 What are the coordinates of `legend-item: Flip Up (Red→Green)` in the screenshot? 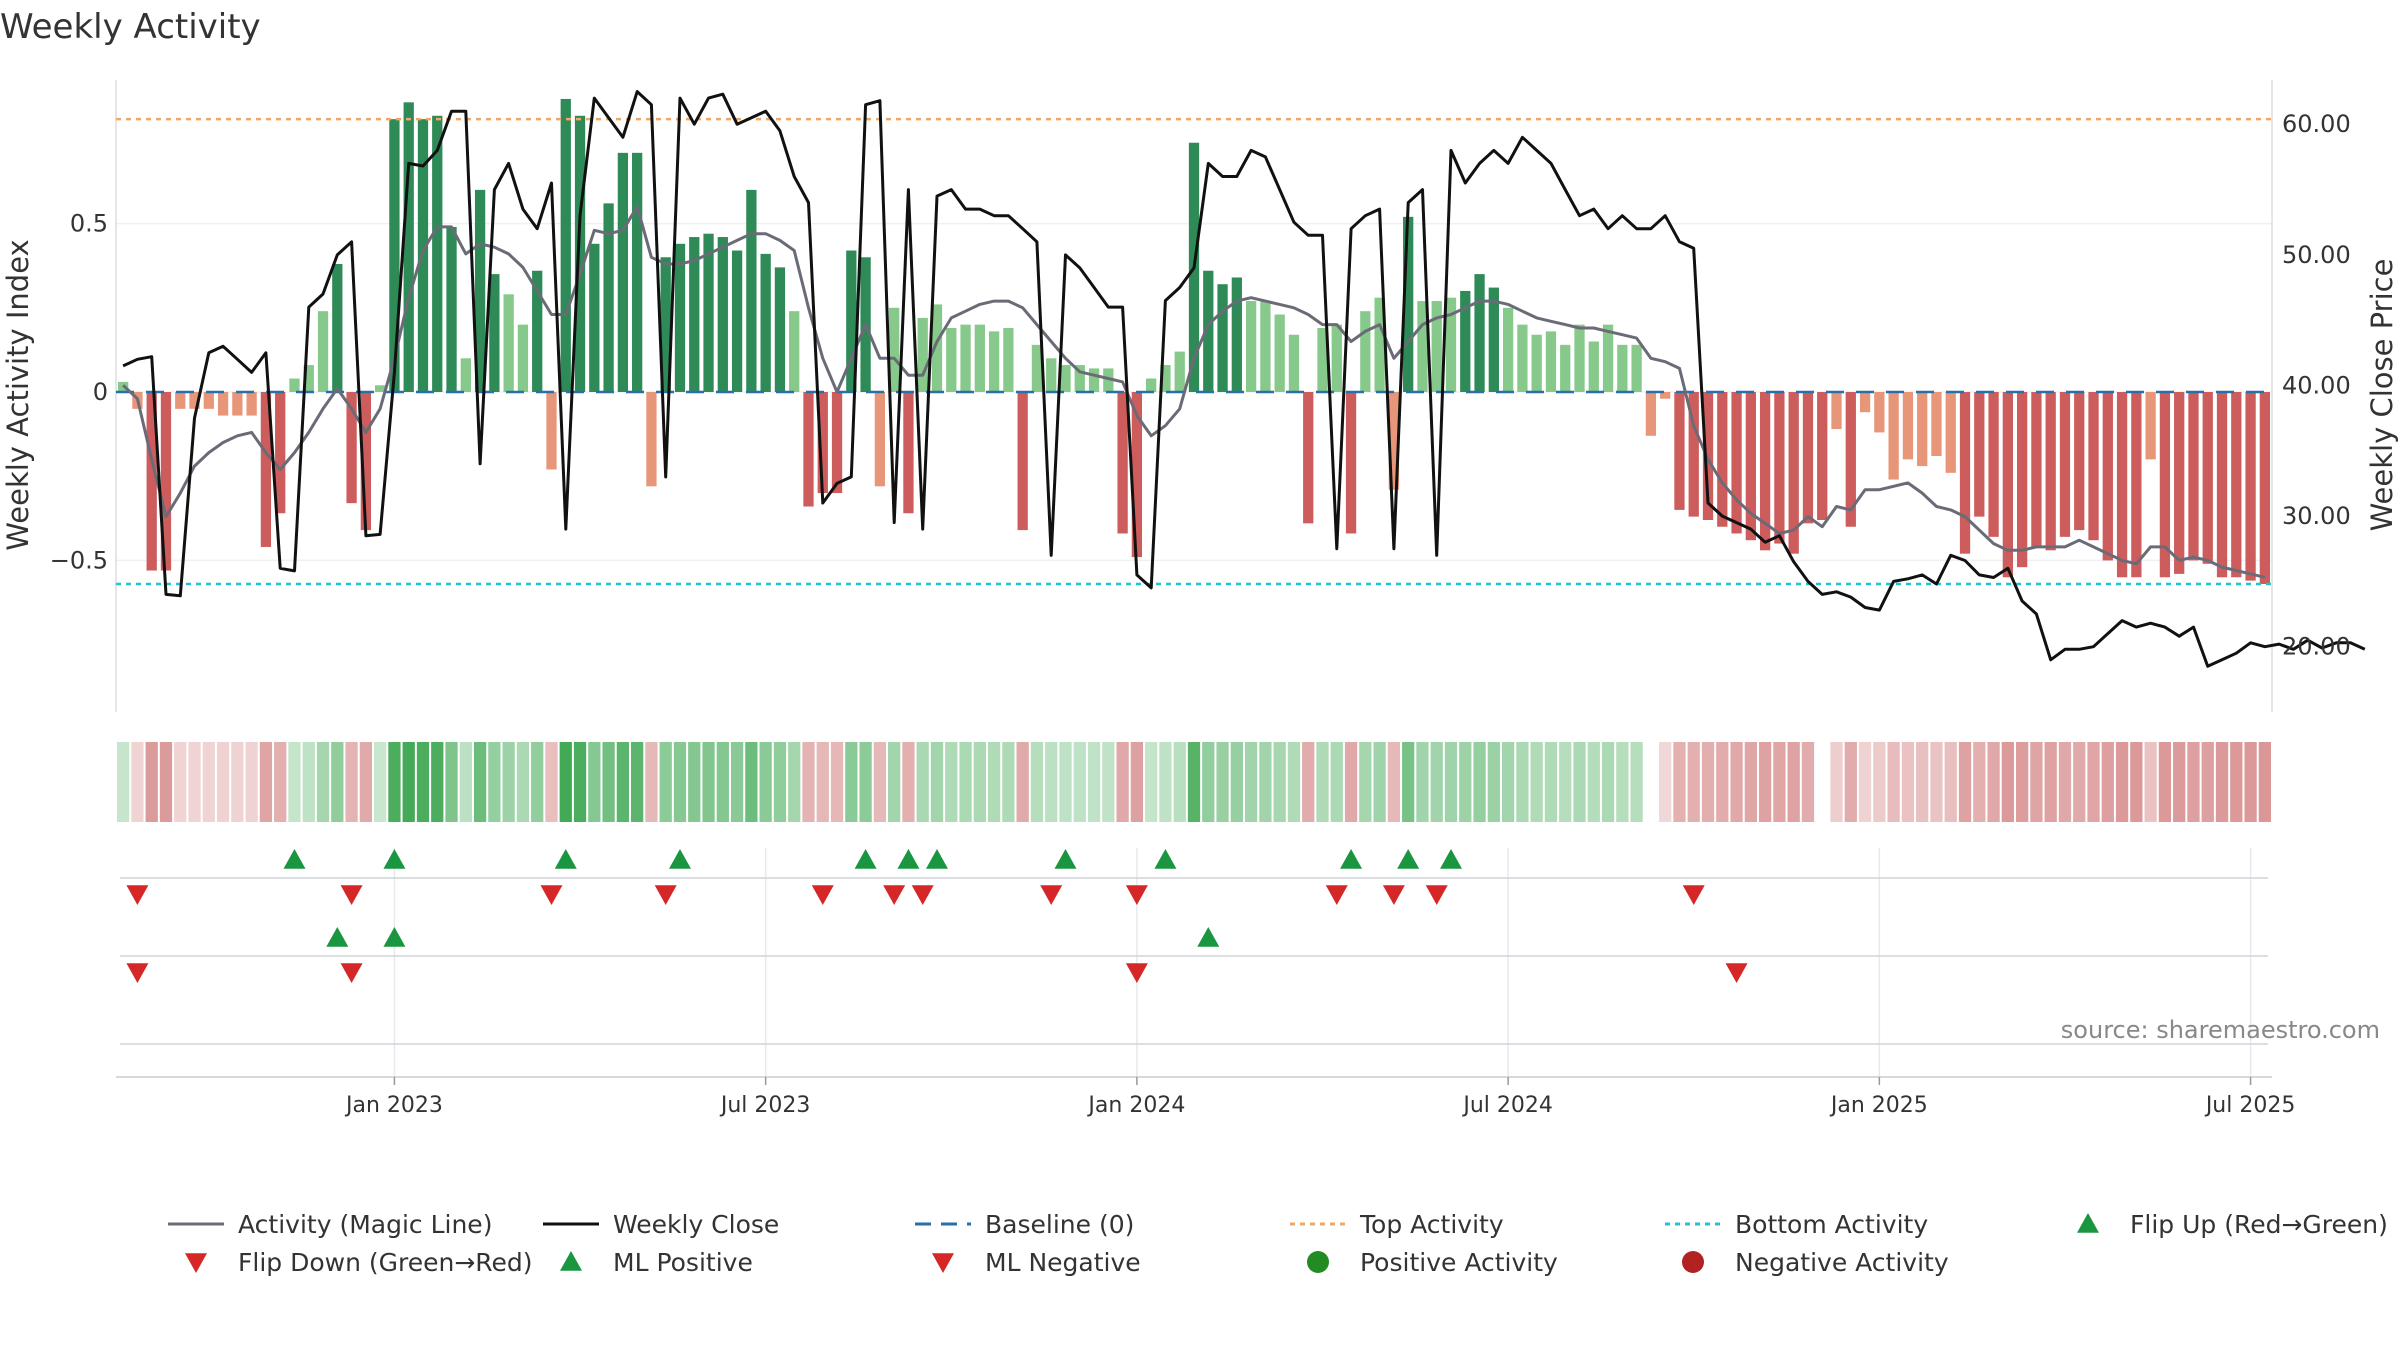 It's located at (2232, 1224).